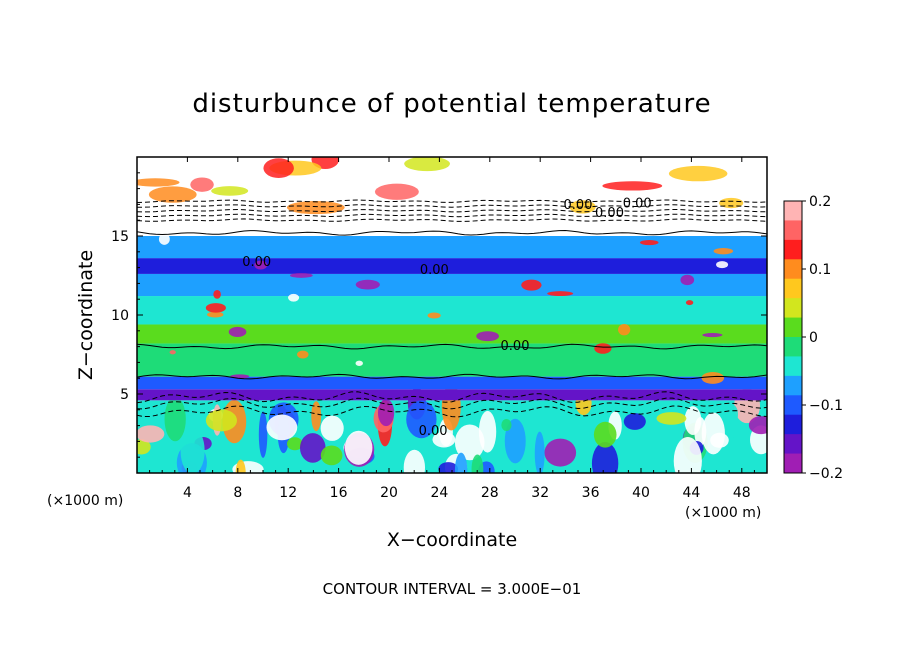 The width and height of the screenshot is (904, 654). What do you see at coordinates (820, 202) in the screenshot?
I see `colorbar-label: 0.2` at bounding box center [820, 202].